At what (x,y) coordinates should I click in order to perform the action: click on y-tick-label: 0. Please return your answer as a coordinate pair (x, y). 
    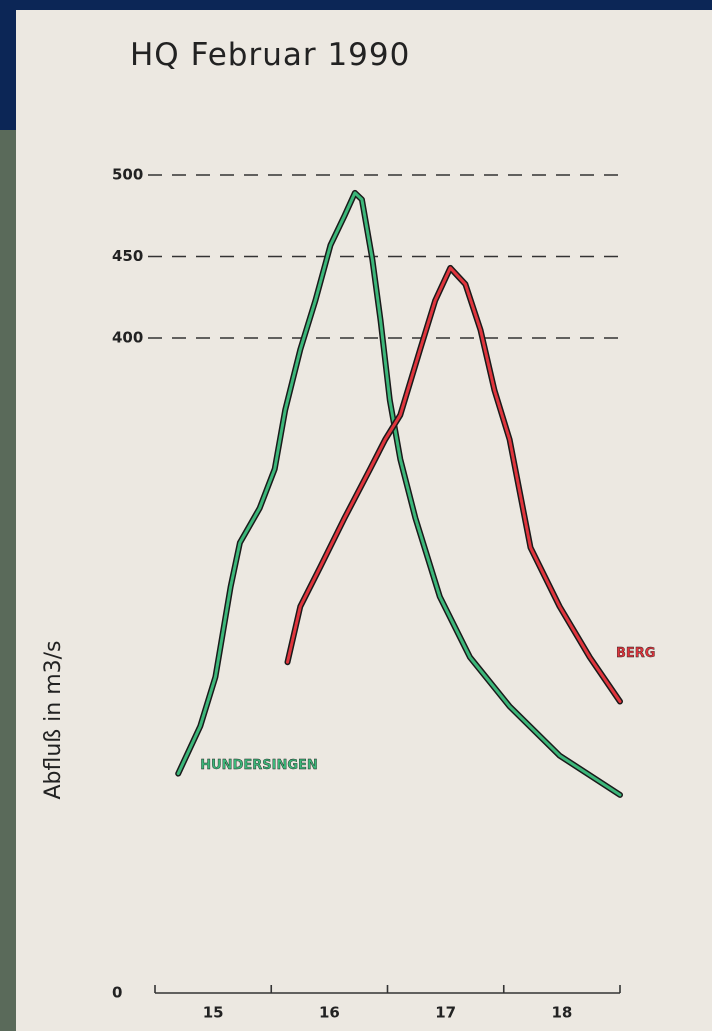
    Looking at the image, I should click on (117, 993).